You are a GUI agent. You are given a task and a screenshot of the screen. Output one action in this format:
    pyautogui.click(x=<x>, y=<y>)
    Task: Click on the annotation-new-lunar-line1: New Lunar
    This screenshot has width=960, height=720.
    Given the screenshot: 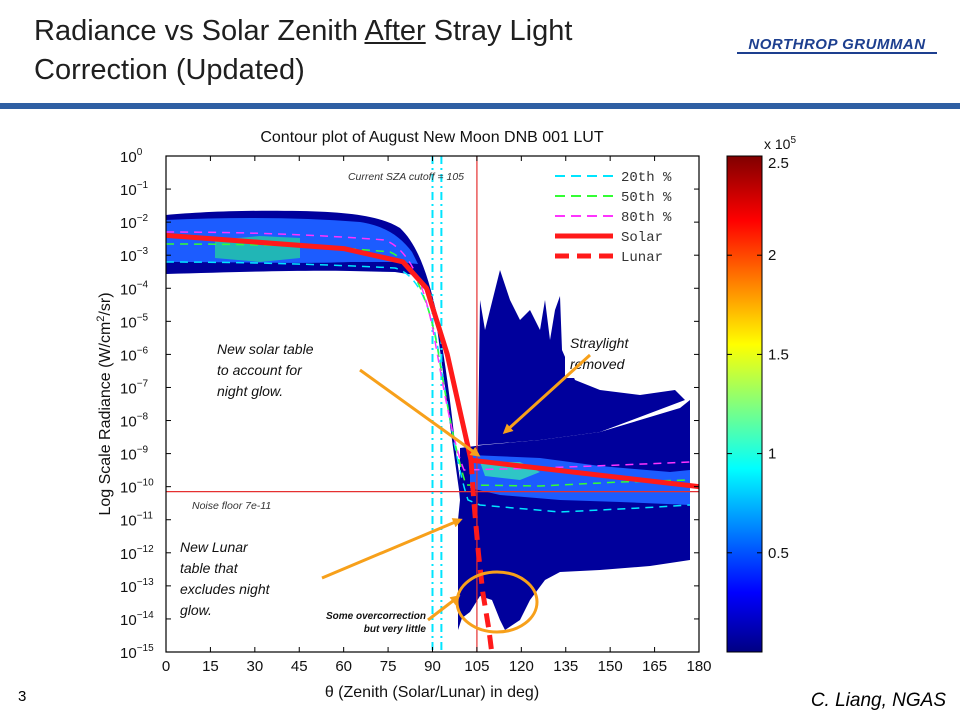 What is the action you would take?
    pyautogui.click(x=214, y=547)
    